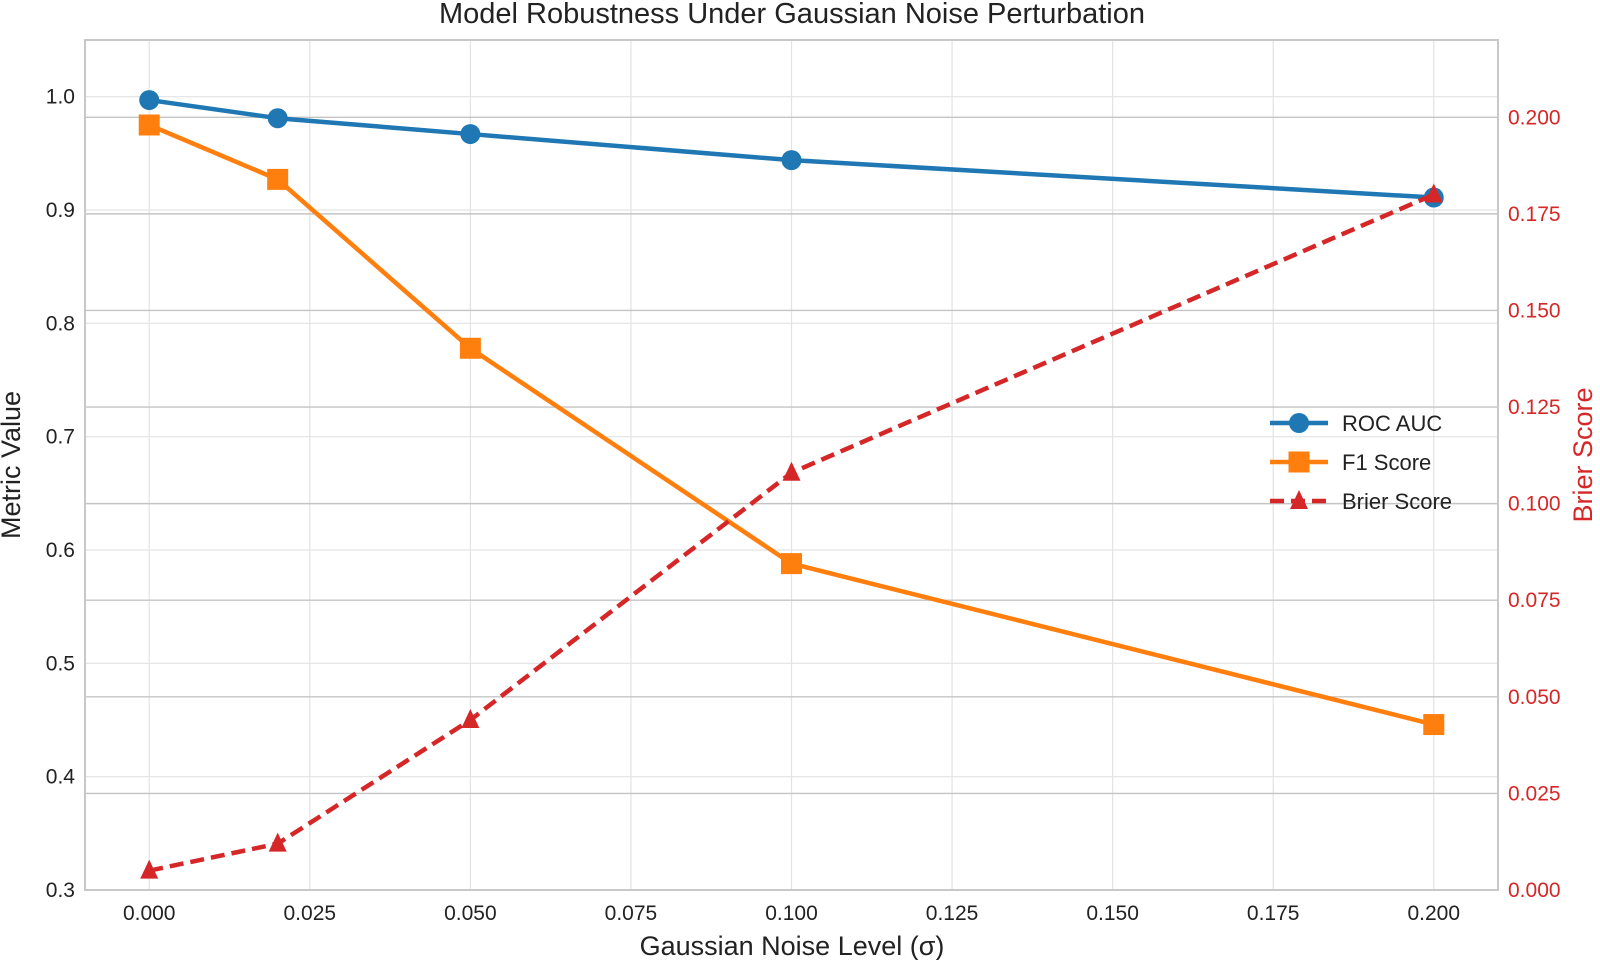 The height and width of the screenshot is (965, 1600). I want to click on y-tick-label: 0.5, so click(60, 663).